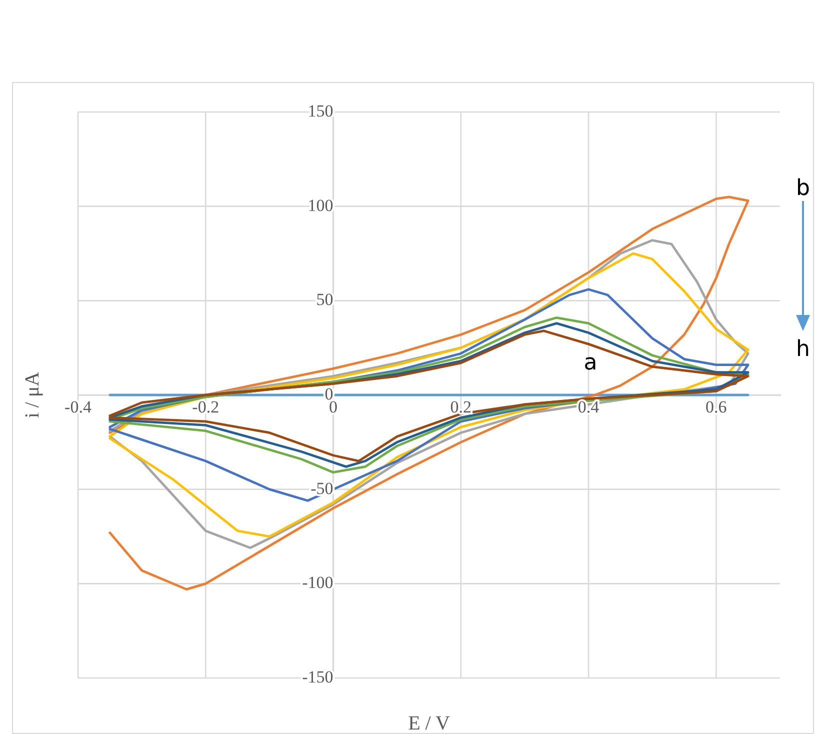  What do you see at coordinates (716, 407) in the screenshot?
I see `x-tick-label: 0.6` at bounding box center [716, 407].